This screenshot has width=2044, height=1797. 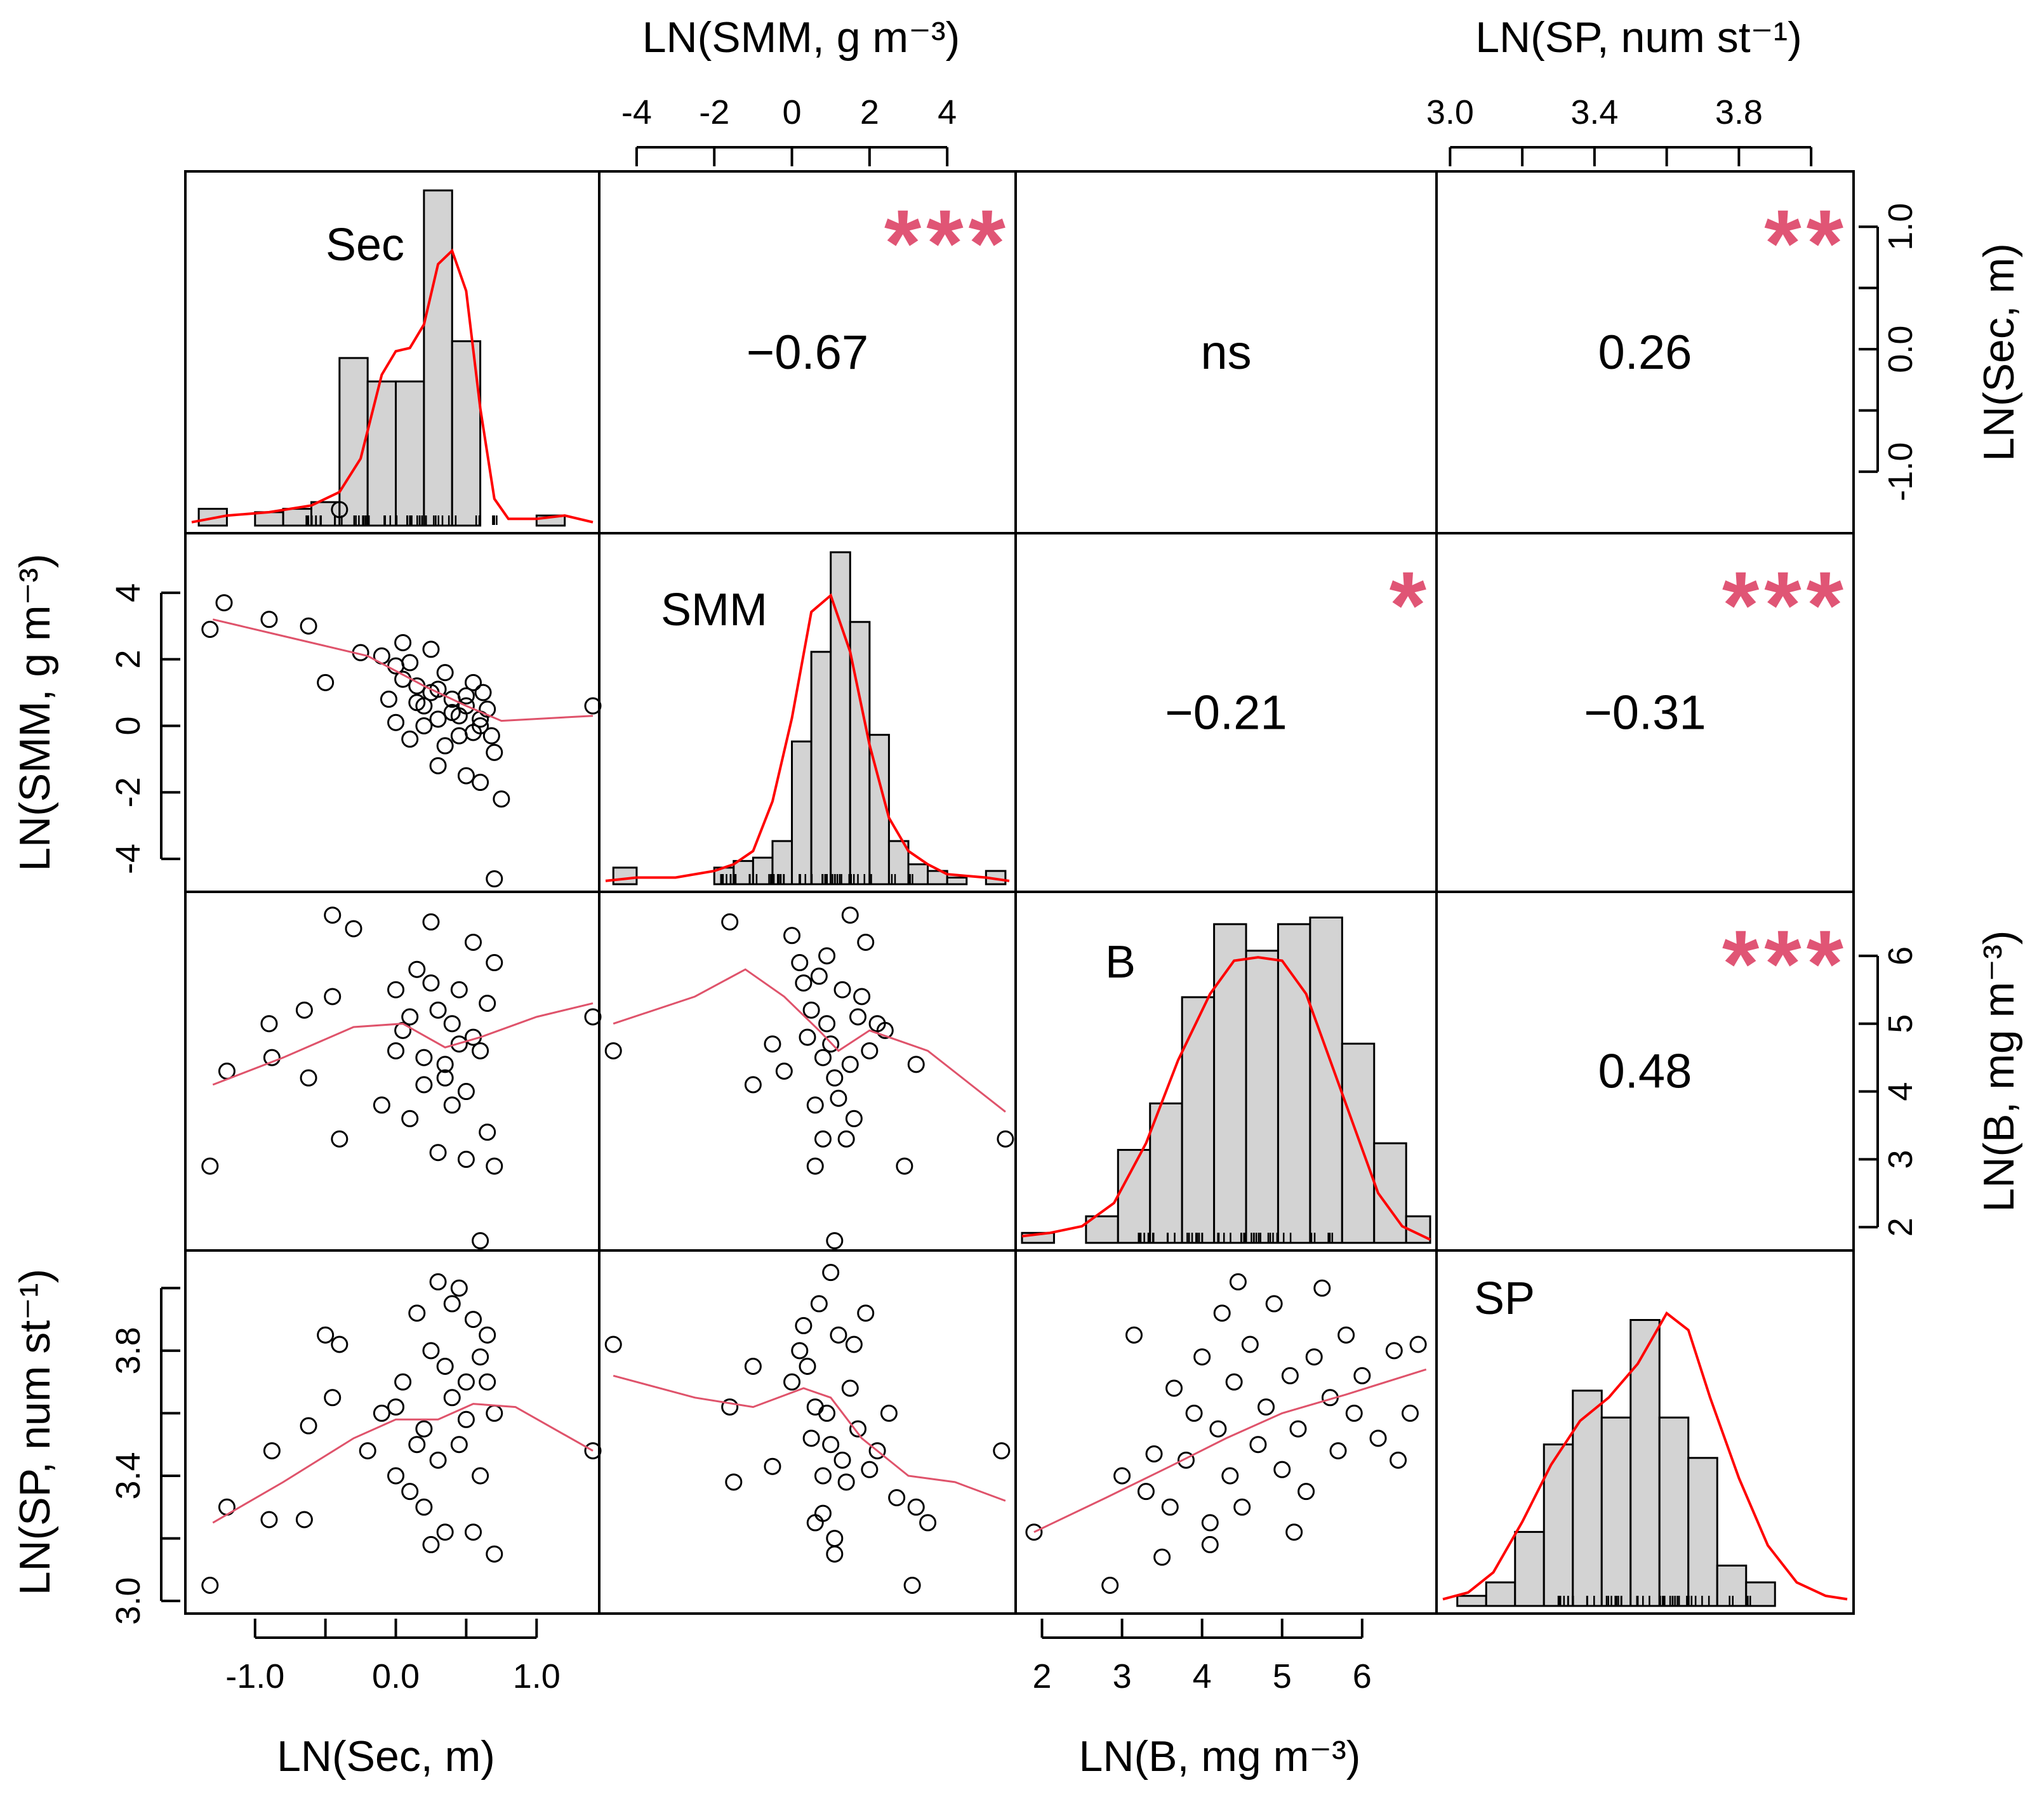 What do you see at coordinates (1900, 227) in the screenshot?
I see `right-tick-label-sec: 1.0` at bounding box center [1900, 227].